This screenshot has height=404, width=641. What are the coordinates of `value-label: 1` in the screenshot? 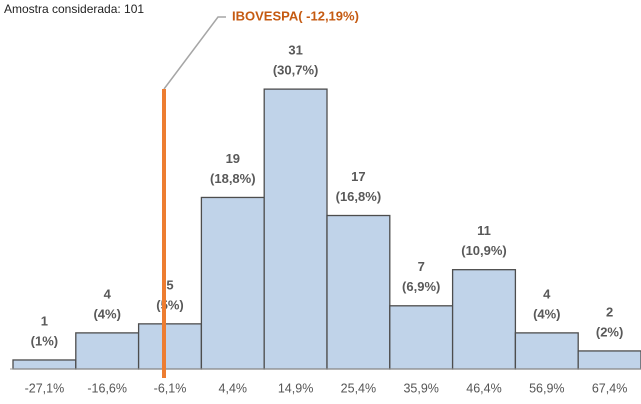 It's located at (44, 320).